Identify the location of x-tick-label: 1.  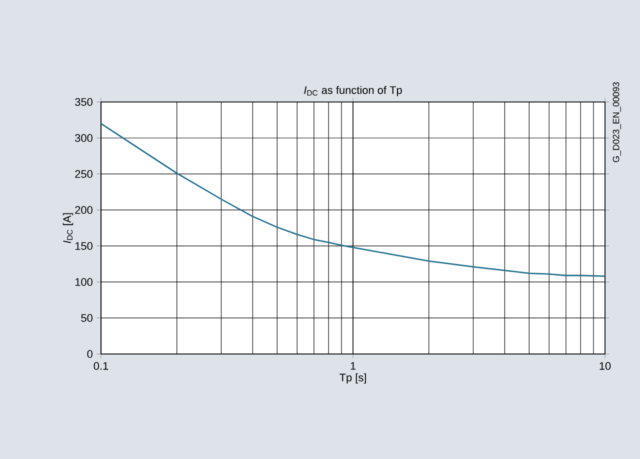
(353, 366).